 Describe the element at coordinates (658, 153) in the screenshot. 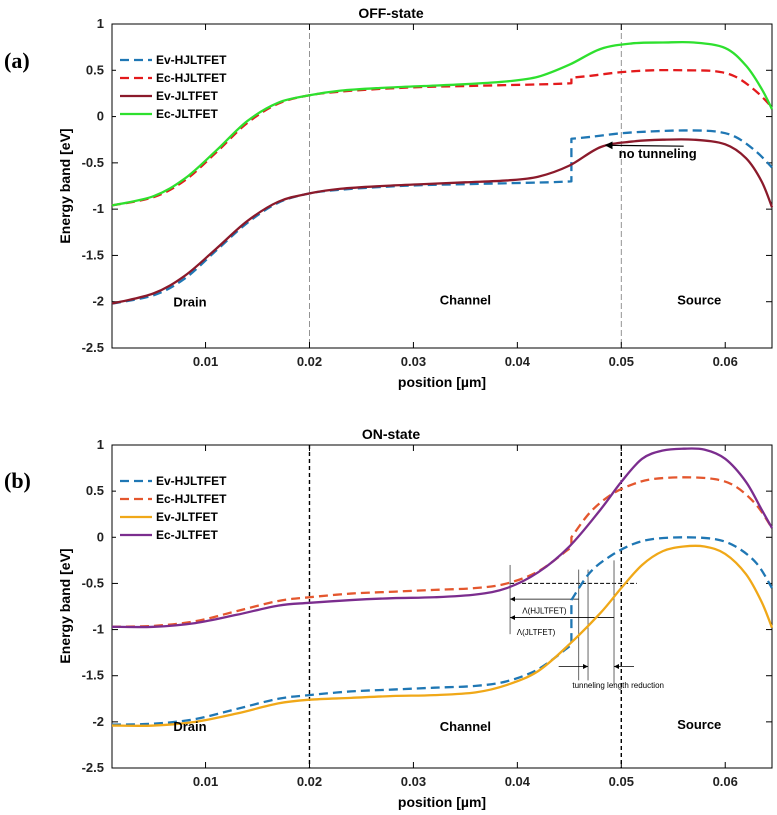

I see `no-tunneling-label: no tunneling` at that location.